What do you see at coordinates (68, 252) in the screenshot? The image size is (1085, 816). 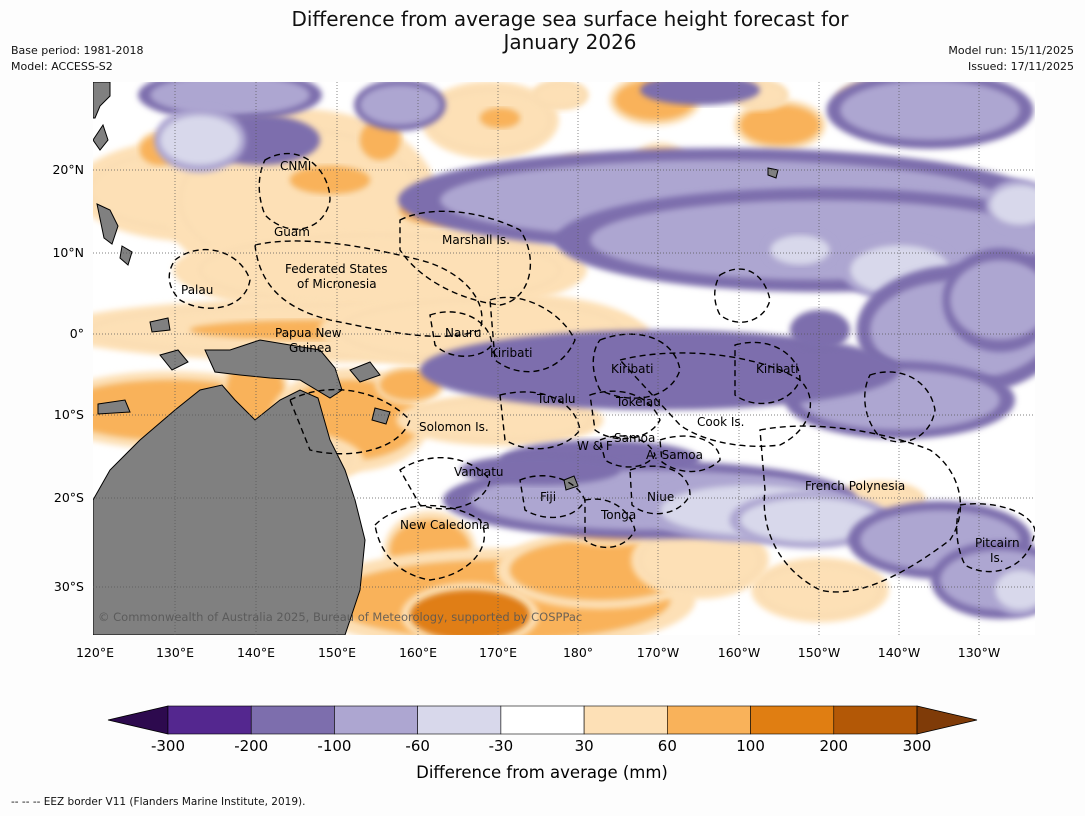 I see `lat-tick-label: 10°N` at bounding box center [68, 252].